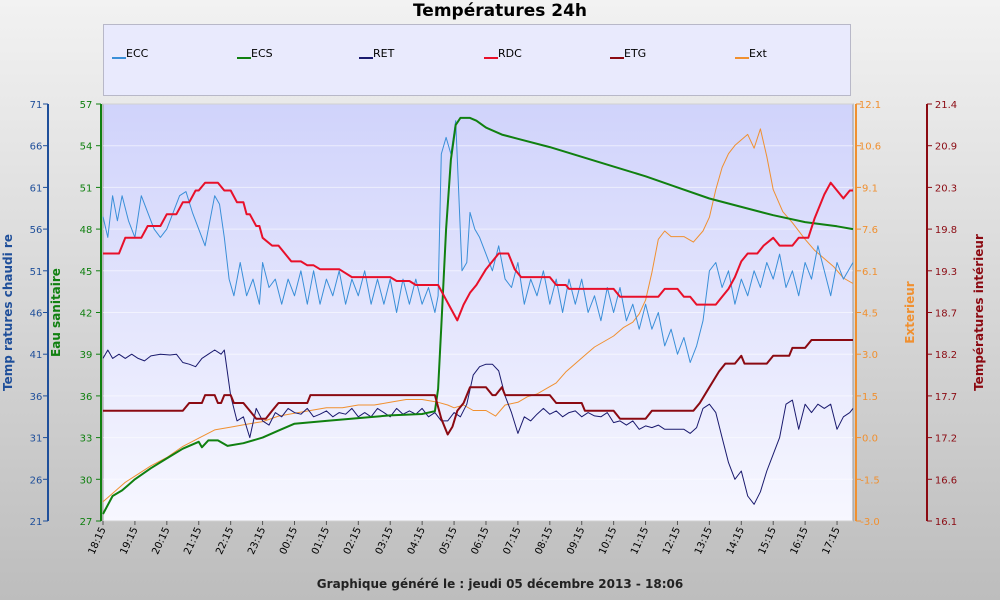 This screenshot has width=1000, height=600. I want to click on eau_sanitaire-tick-label: 36, so click(86, 397).